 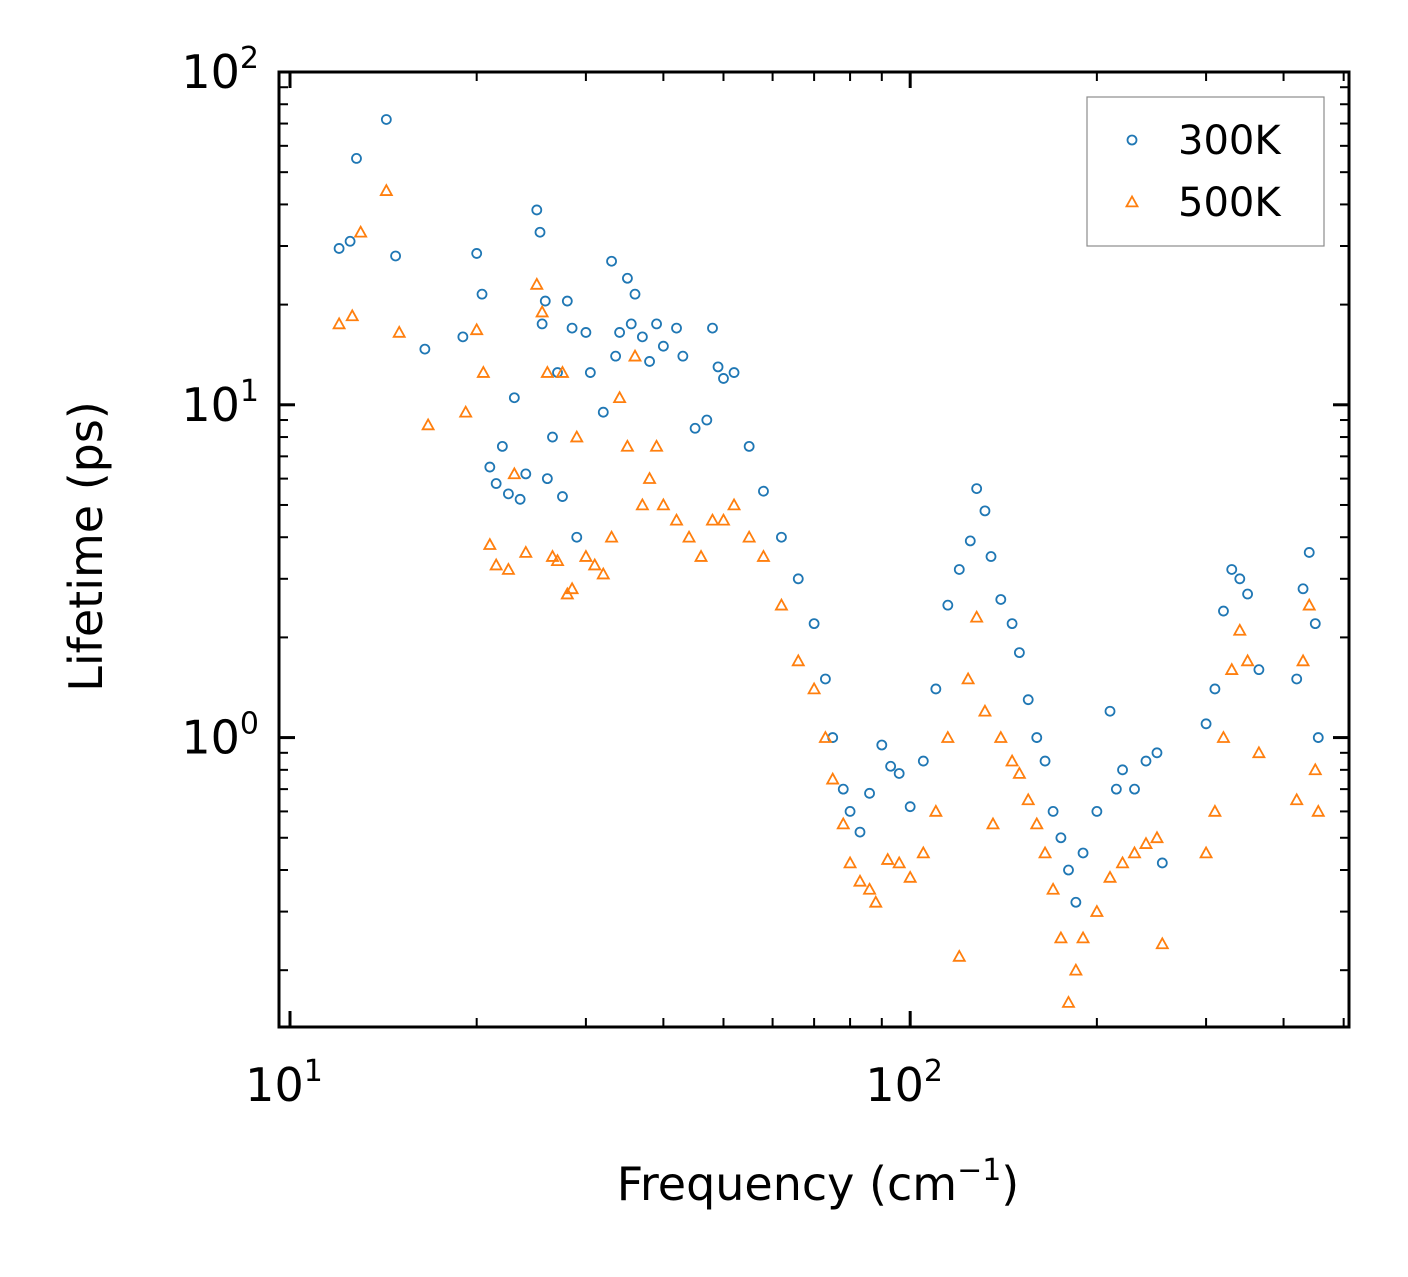 What do you see at coordinates (1230, 141) in the screenshot?
I see `legend-label-300K: 300K` at bounding box center [1230, 141].